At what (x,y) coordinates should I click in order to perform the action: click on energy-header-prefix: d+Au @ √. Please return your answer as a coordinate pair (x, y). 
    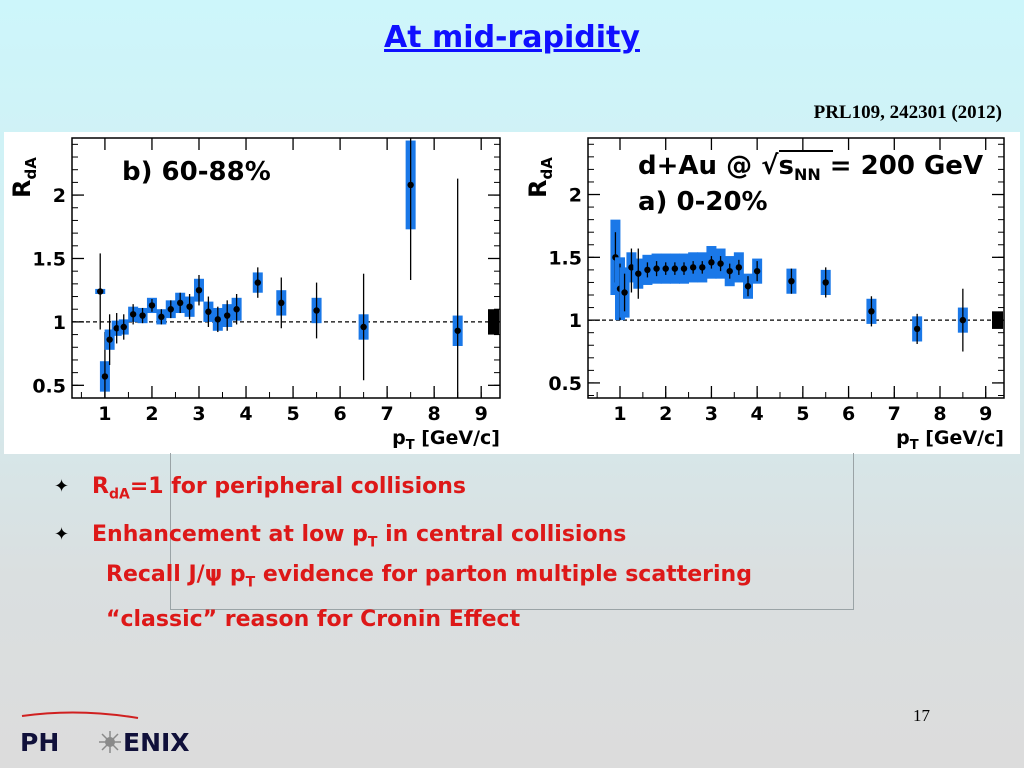
    Looking at the image, I should click on (708, 166).